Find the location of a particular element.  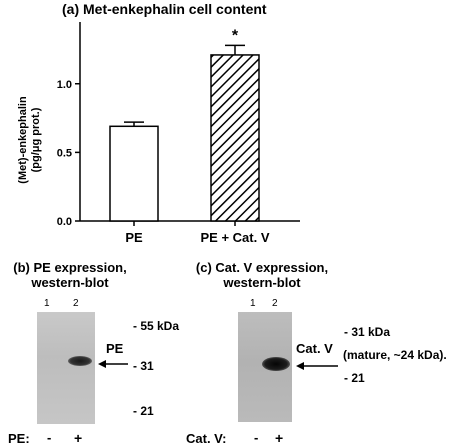

y-tick-label: 0.5 is located at coordinates (64, 153).